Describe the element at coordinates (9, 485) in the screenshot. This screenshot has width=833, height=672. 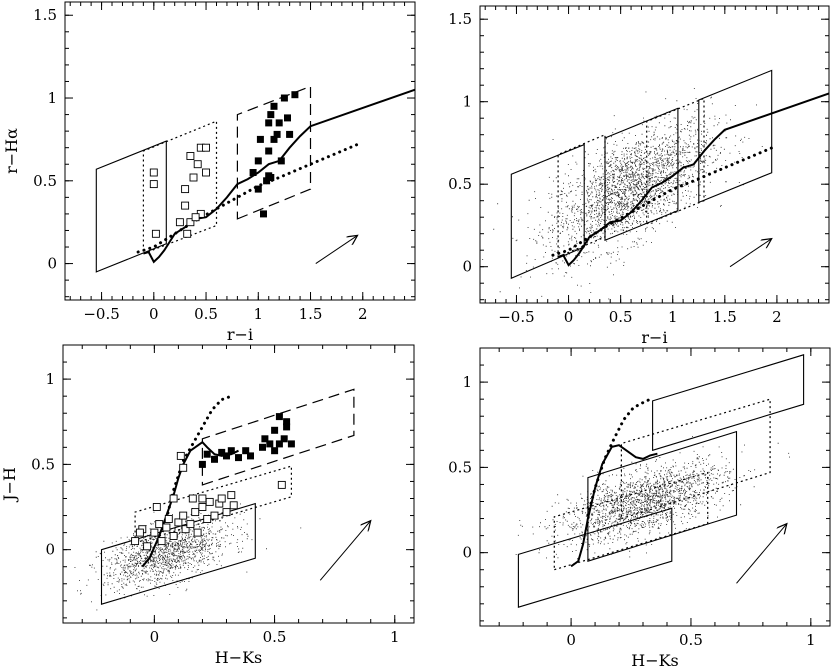
I see `y-axis-label: J−H` at that location.